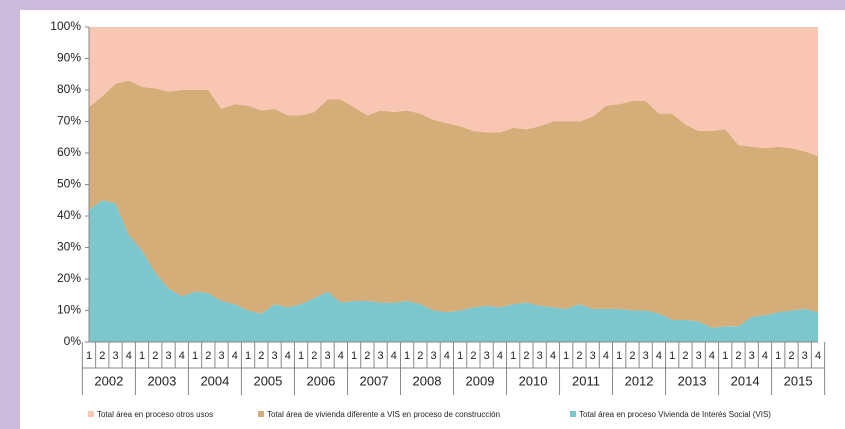 Image resolution: width=845 pixels, height=429 pixels. What do you see at coordinates (639, 380) in the screenshot?
I see `year-label: 2012` at bounding box center [639, 380].